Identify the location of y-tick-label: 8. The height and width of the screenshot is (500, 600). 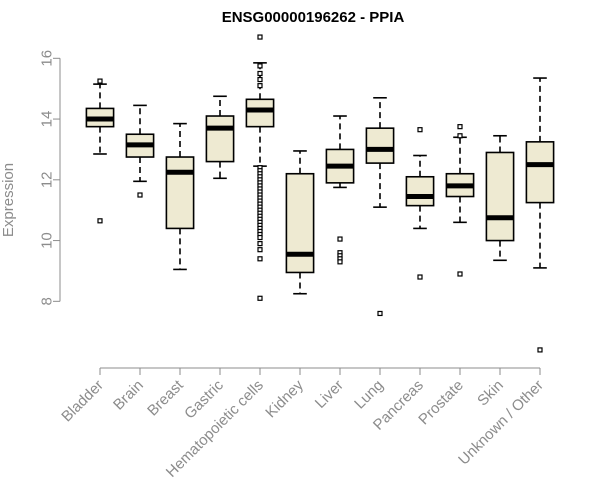
(47, 301).